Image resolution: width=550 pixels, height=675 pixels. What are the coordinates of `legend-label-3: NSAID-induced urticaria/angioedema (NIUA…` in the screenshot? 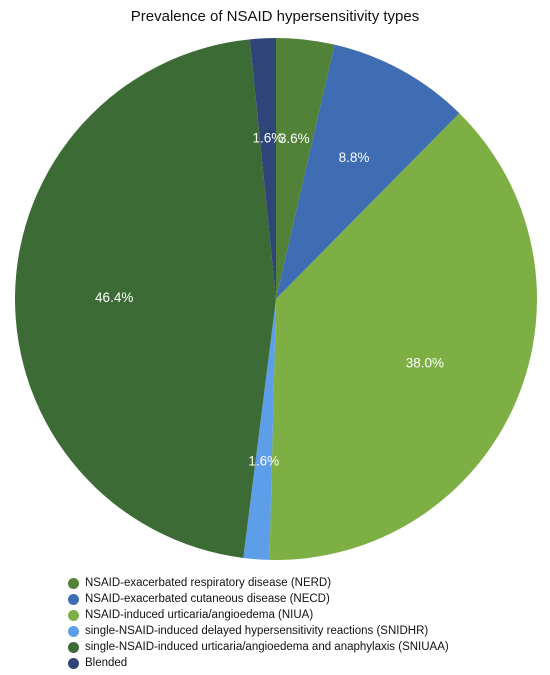 It's located at (199, 615).